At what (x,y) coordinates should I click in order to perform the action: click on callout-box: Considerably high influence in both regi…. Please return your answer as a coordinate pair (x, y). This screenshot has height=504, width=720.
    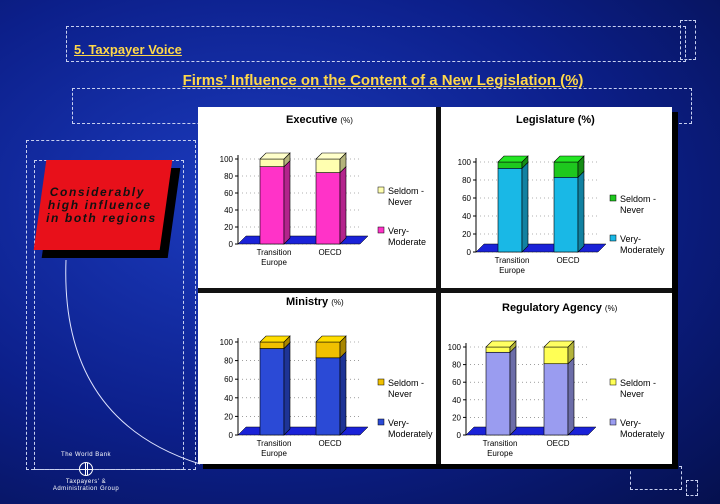
    Looking at the image, I should click on (103, 205).